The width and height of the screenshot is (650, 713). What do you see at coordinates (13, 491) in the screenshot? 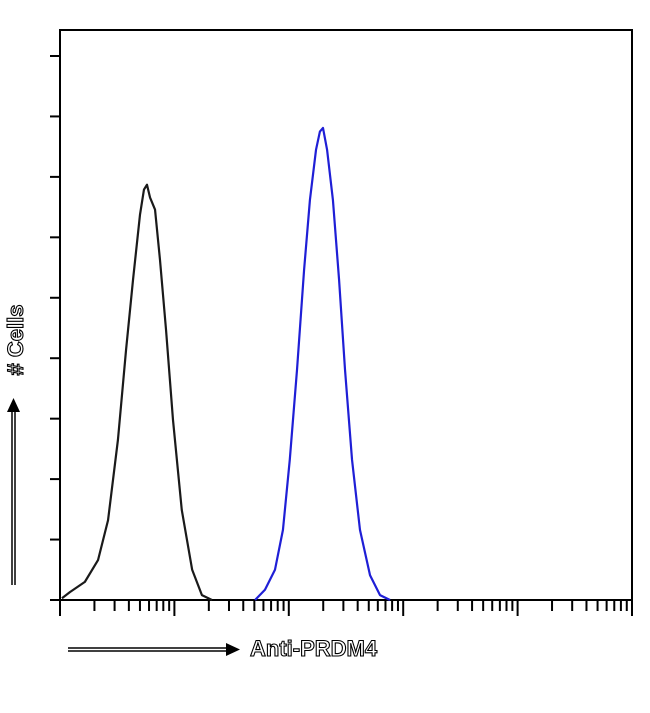
I see `y-arrow` at bounding box center [13, 491].